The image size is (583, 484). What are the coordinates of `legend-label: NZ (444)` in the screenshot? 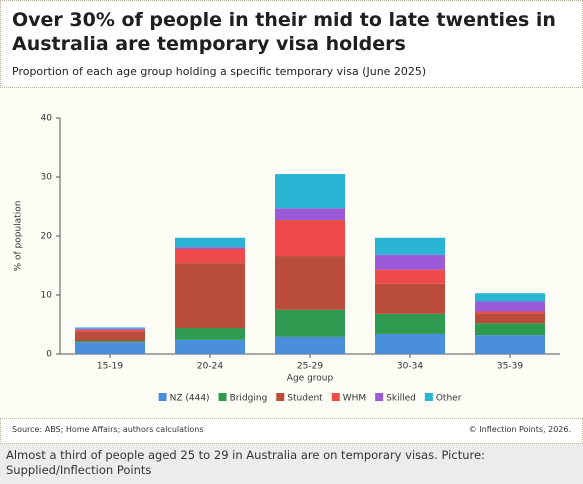 It's located at (190, 399).